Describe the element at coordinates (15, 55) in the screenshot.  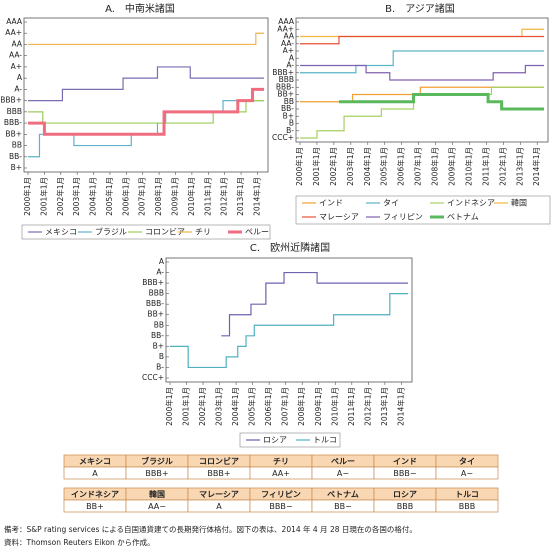
I see `y-tick-label: AA-` at that location.